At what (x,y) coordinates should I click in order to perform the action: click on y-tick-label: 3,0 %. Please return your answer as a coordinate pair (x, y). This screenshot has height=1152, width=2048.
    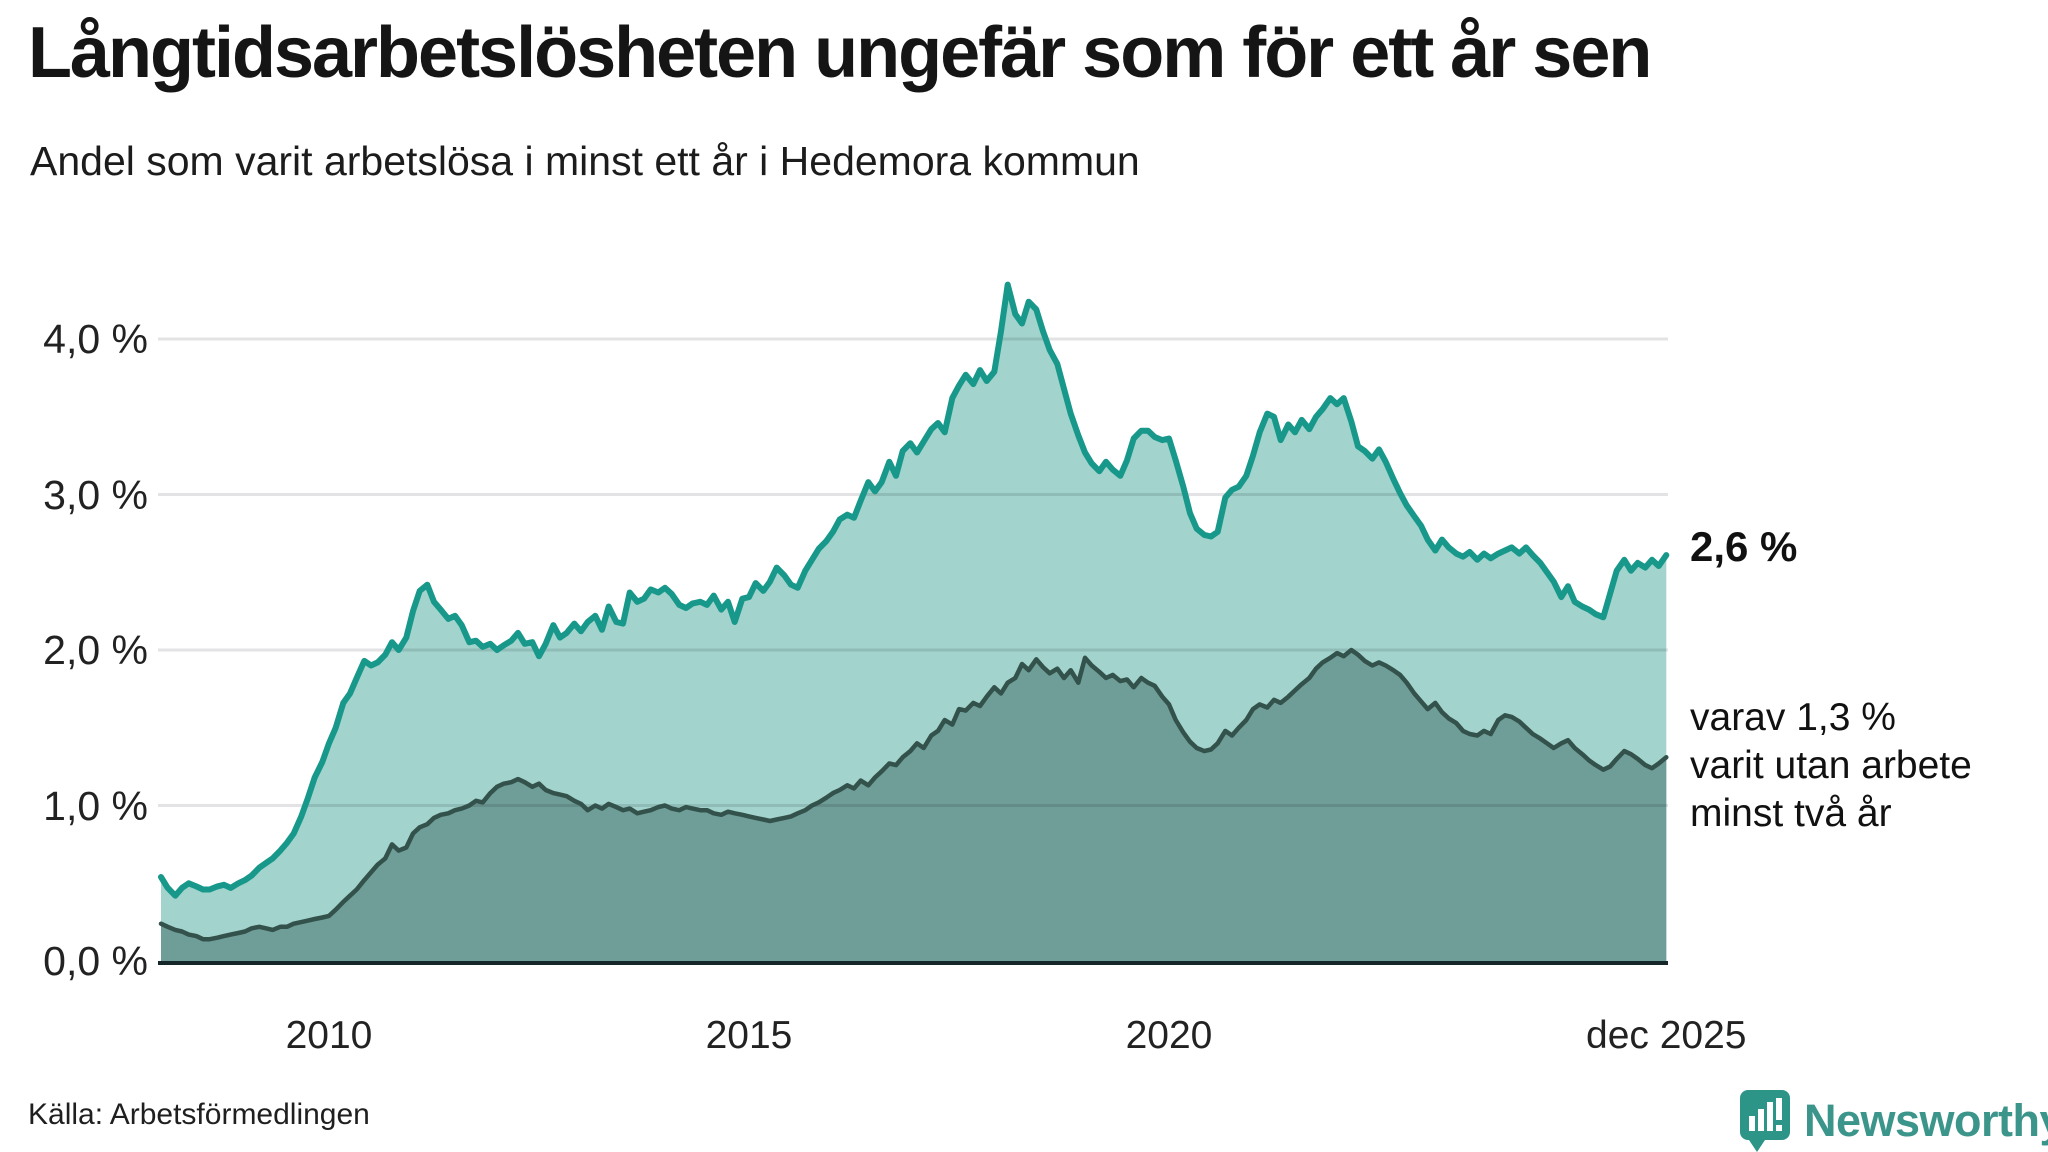
    Looking at the image, I should click on (95, 494).